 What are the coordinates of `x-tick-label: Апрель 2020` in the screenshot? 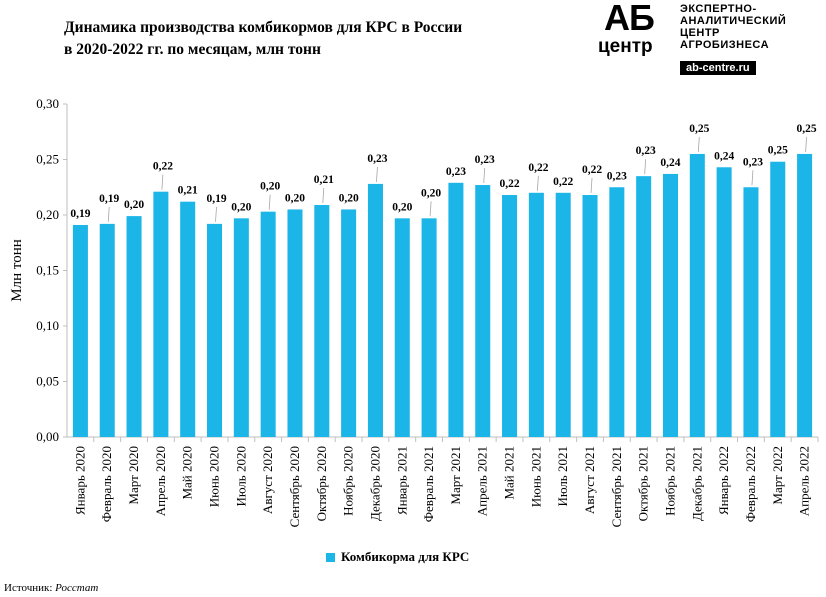 It's located at (160, 481).